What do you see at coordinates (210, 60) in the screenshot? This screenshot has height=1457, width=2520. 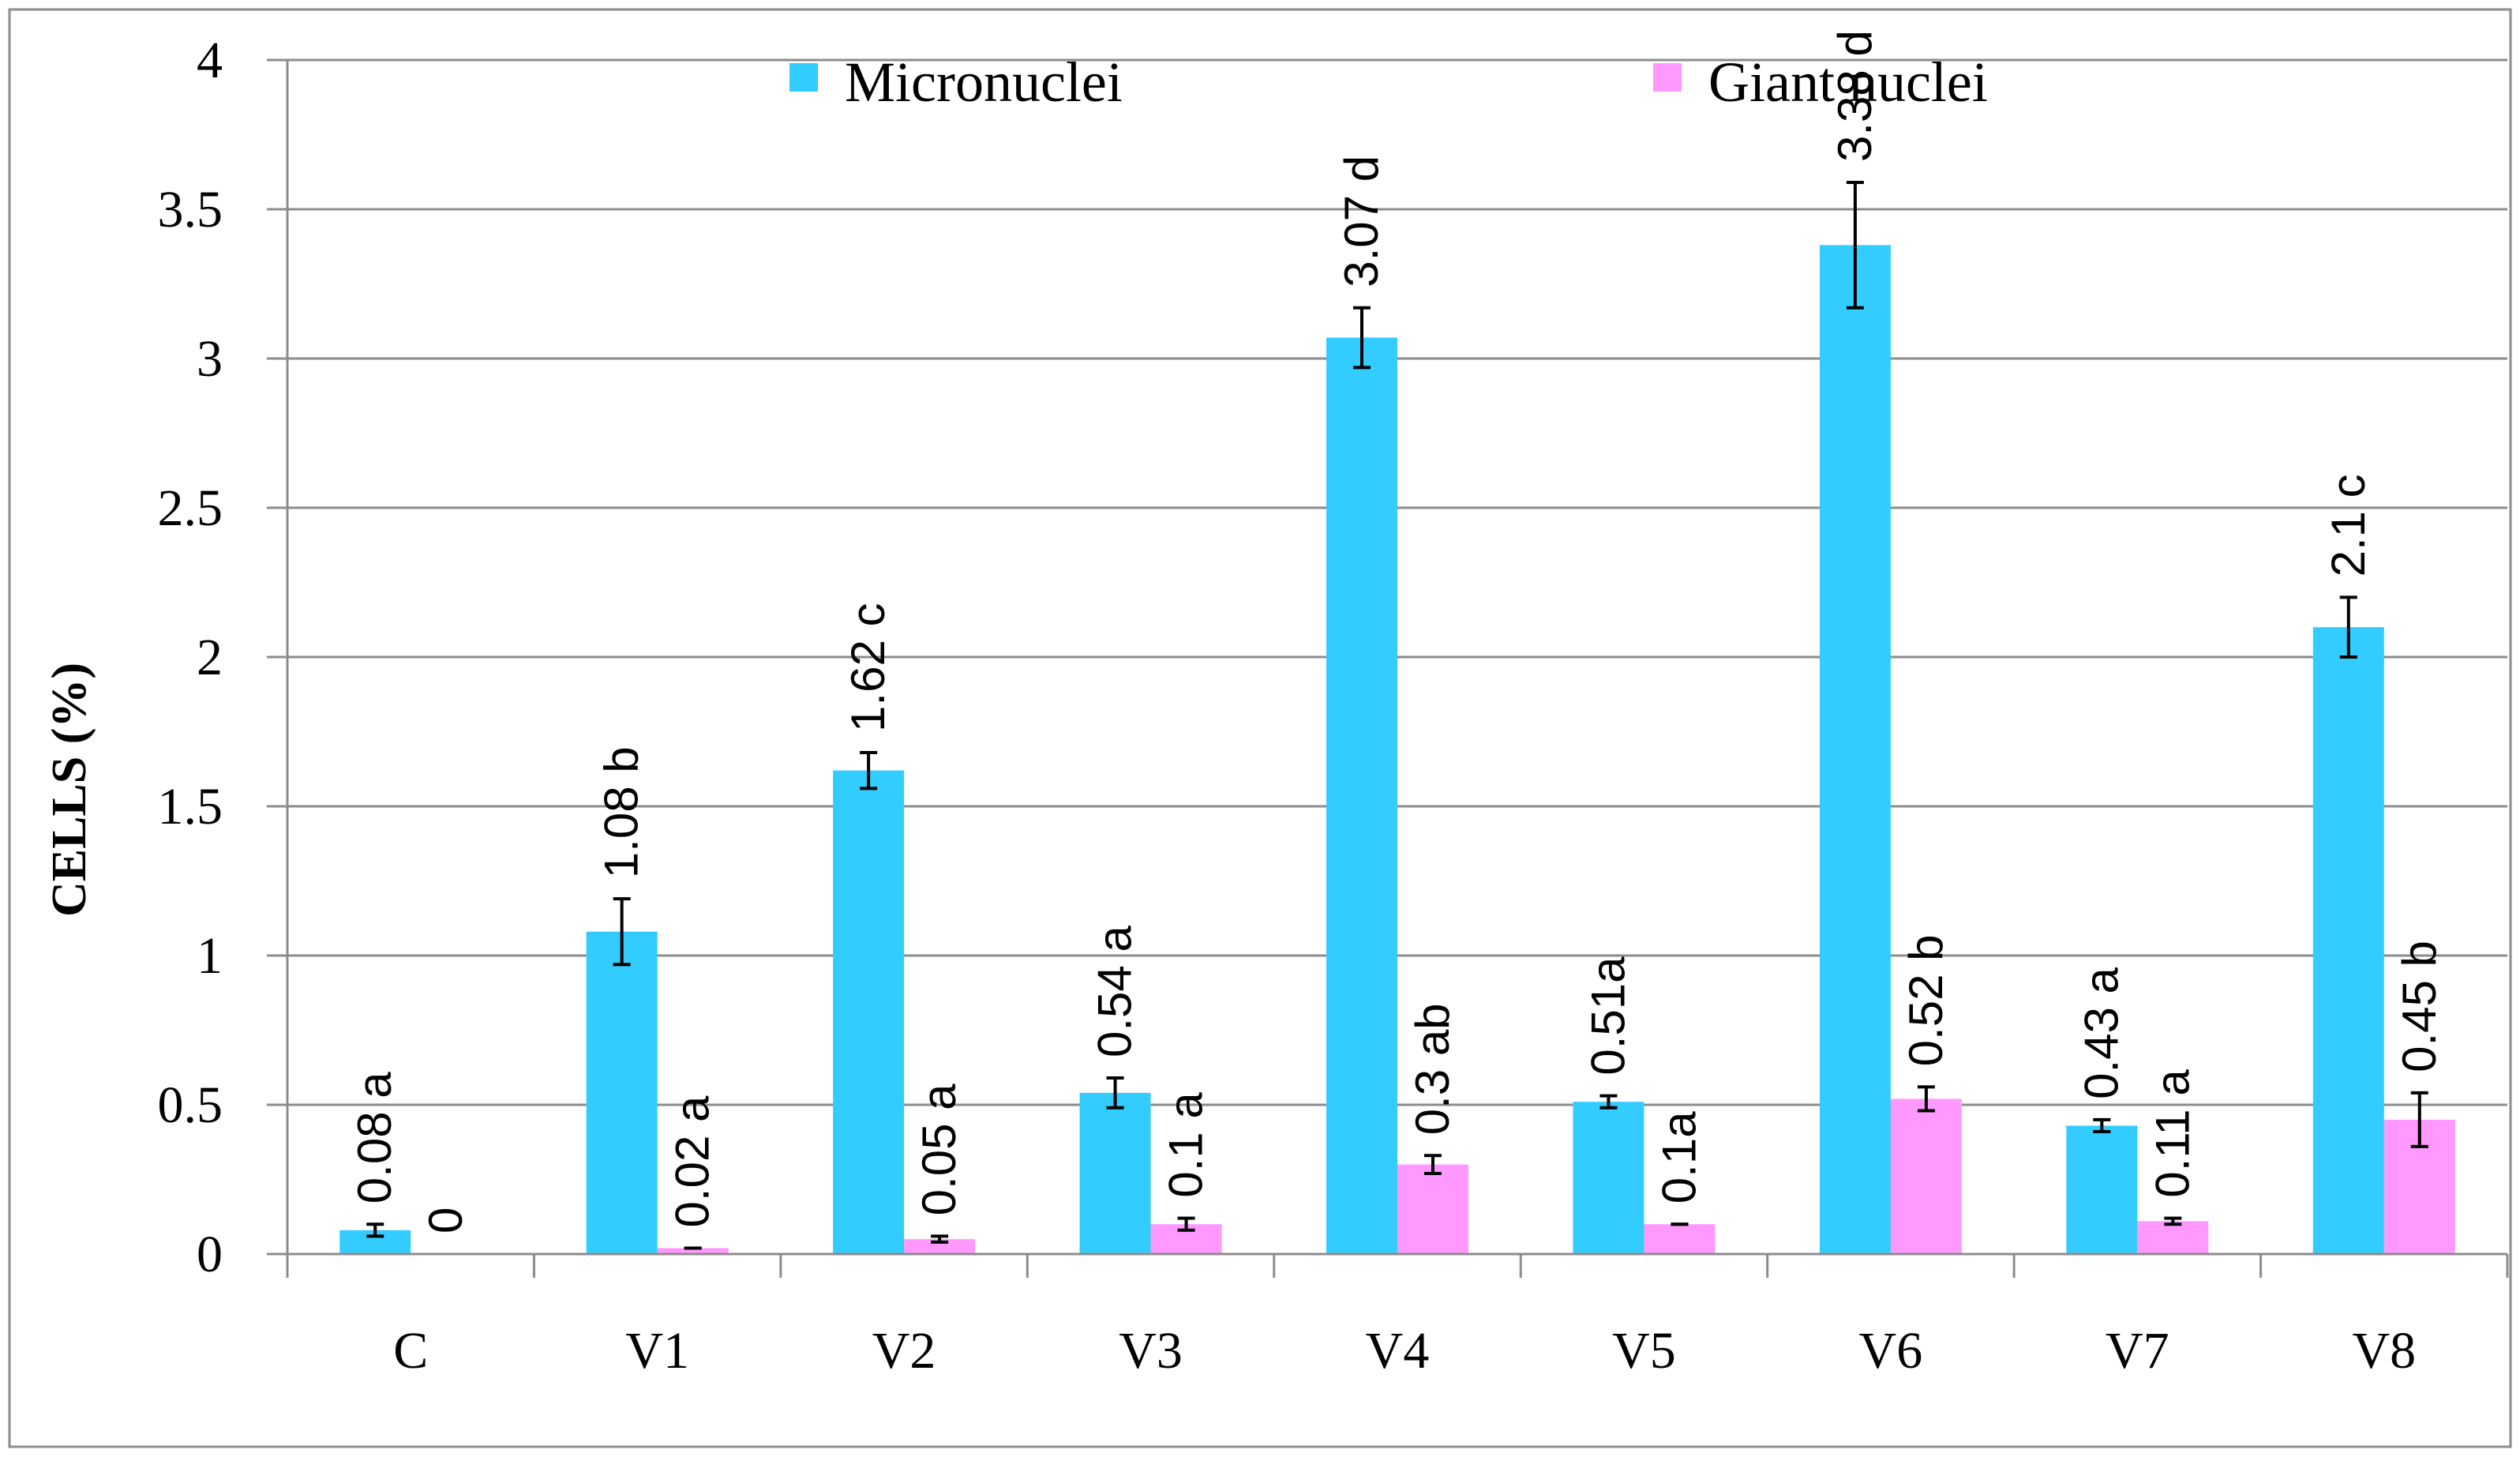 I see `y-tick-label: 4` at bounding box center [210, 60].